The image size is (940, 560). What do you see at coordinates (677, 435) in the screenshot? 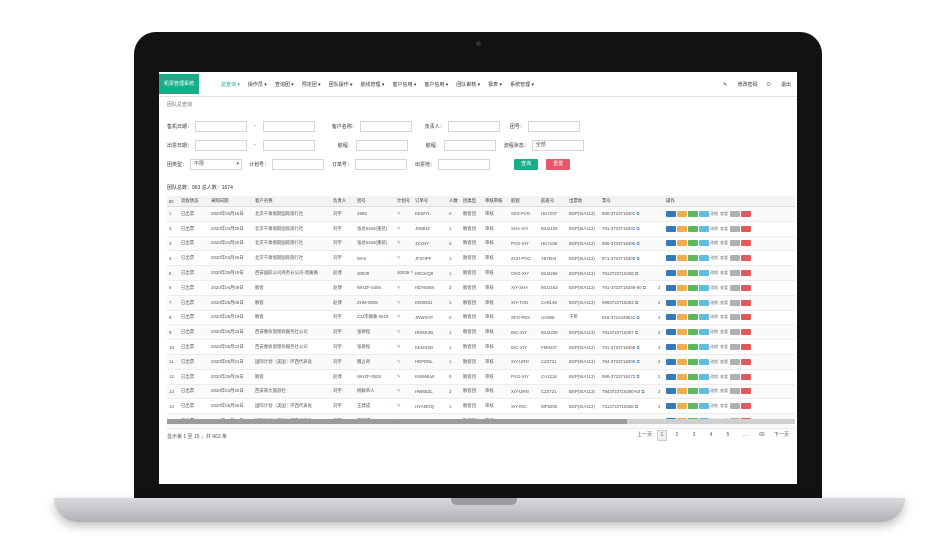
I see `page-link: 2` at bounding box center [677, 435].